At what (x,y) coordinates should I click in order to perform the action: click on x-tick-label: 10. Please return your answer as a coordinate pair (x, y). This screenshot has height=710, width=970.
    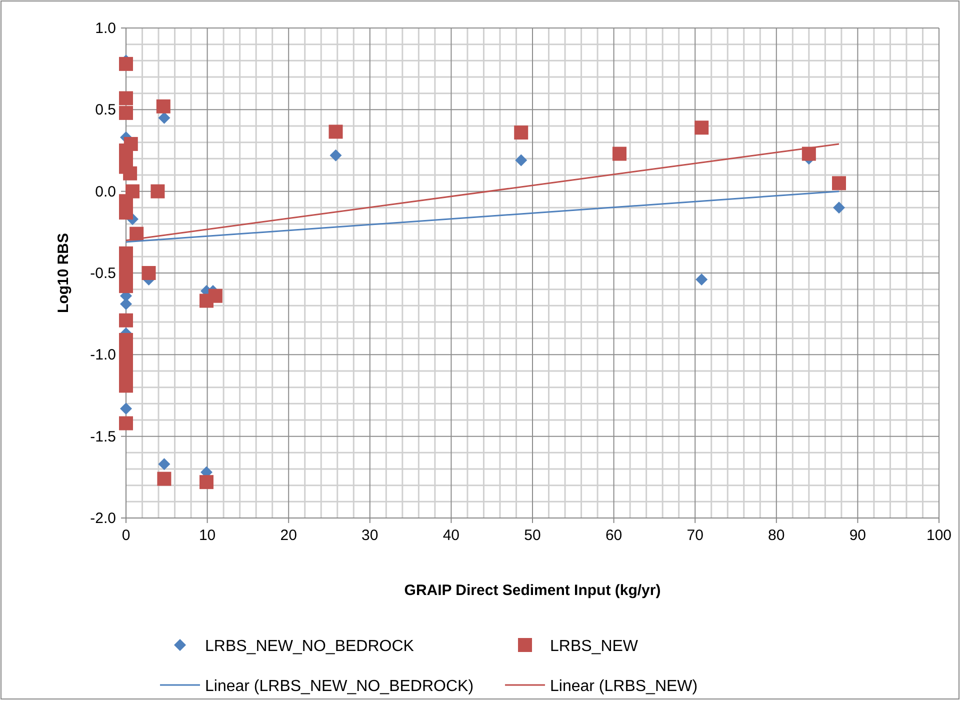
    Looking at the image, I should click on (207, 535).